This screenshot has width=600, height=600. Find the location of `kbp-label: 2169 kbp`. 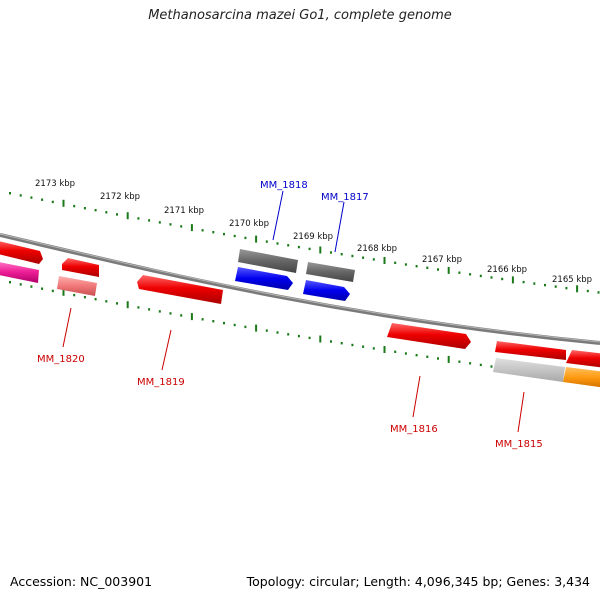

kbp-label: 2169 kbp is located at coordinates (313, 237).